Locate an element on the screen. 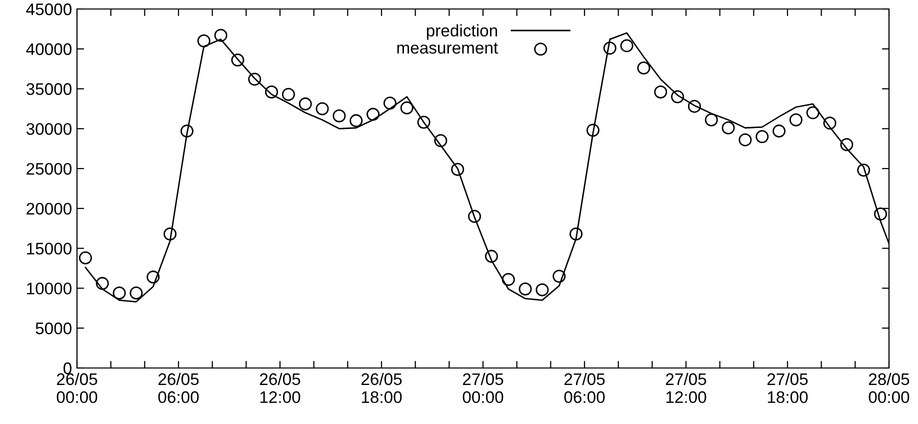 Image resolution: width=918 pixels, height=424 pixels. y-tick-label: 20000 is located at coordinates (49, 208).